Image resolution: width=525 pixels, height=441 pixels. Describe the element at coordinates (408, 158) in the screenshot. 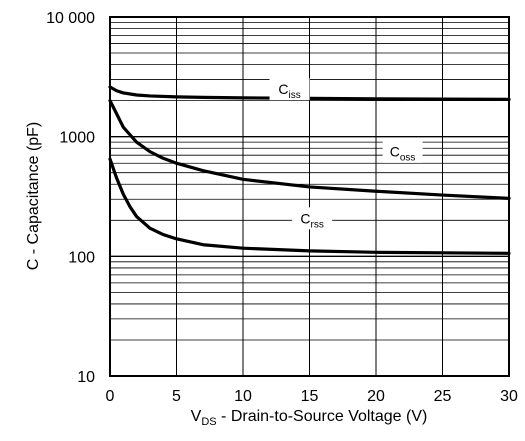

I see `series-label-sub: oss` at that location.